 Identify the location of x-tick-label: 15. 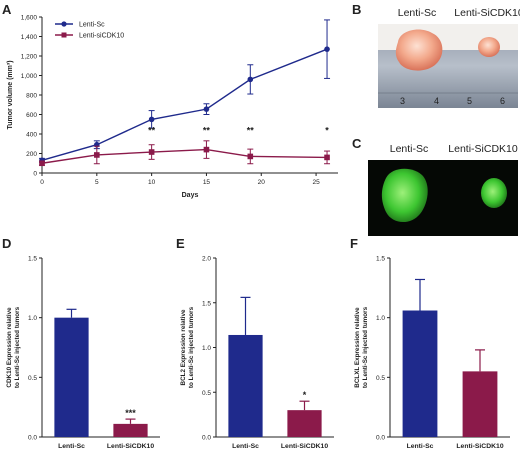
(207, 182).